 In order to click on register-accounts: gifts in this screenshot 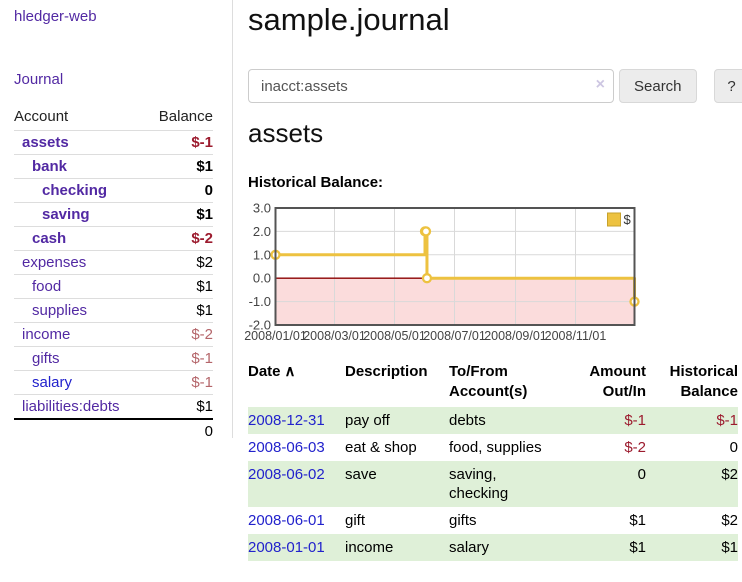, I will do `click(463, 520)`.